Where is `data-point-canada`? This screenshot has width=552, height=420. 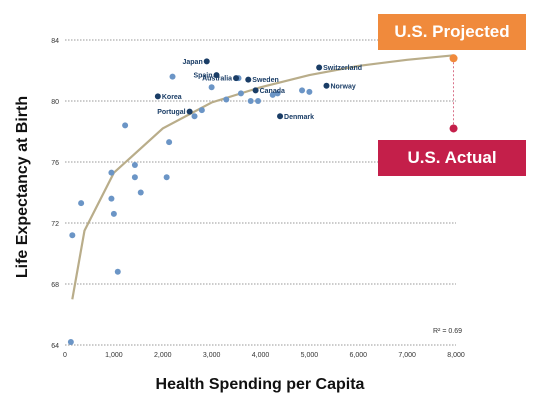
data-point-canada is located at coordinates (255, 90).